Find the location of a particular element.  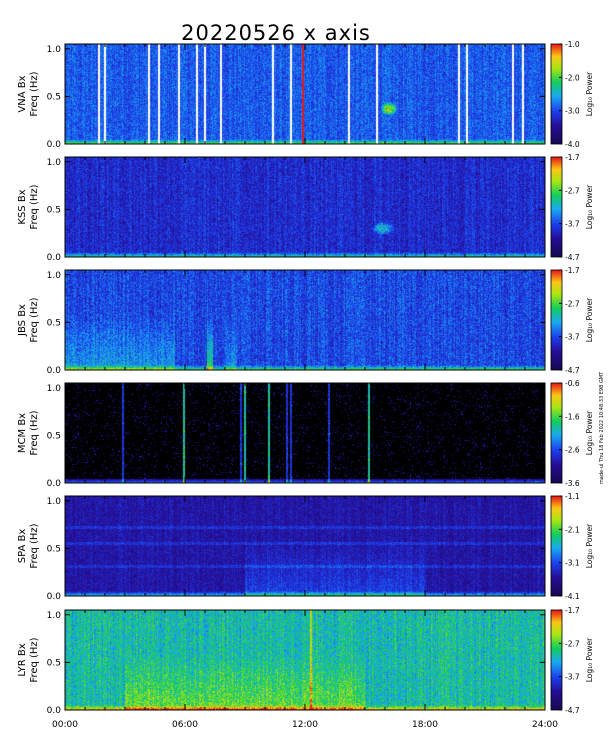

station-label: MCM Bx is located at coordinates (22, 433).